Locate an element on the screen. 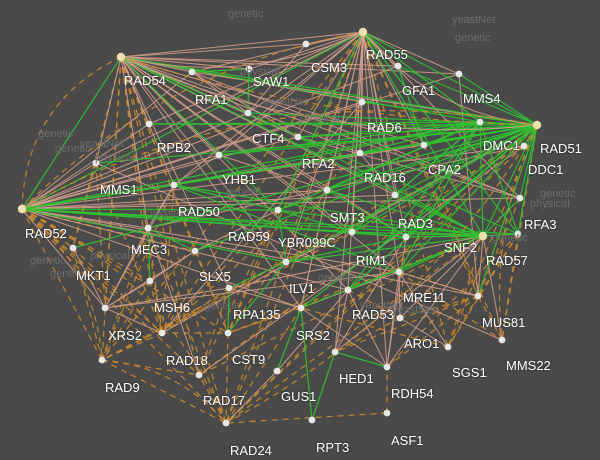 The height and width of the screenshot is (460, 600). graph-node-ybr099c is located at coordinates (352, 232).